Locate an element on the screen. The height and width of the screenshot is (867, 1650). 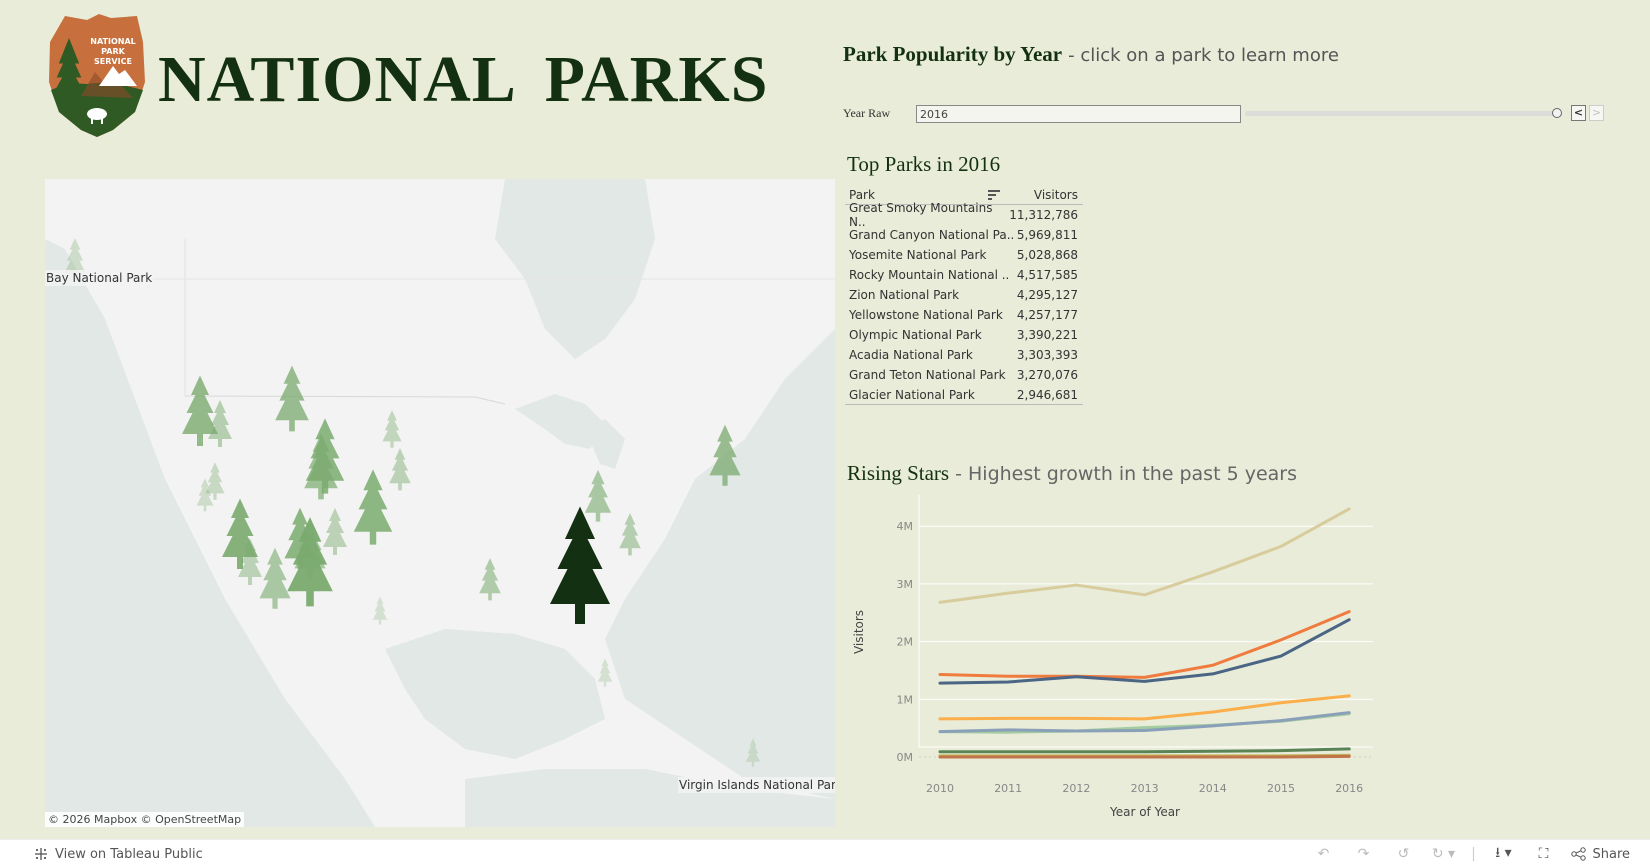
park-name: Rocky Mountain National .. is located at coordinates (929, 275).